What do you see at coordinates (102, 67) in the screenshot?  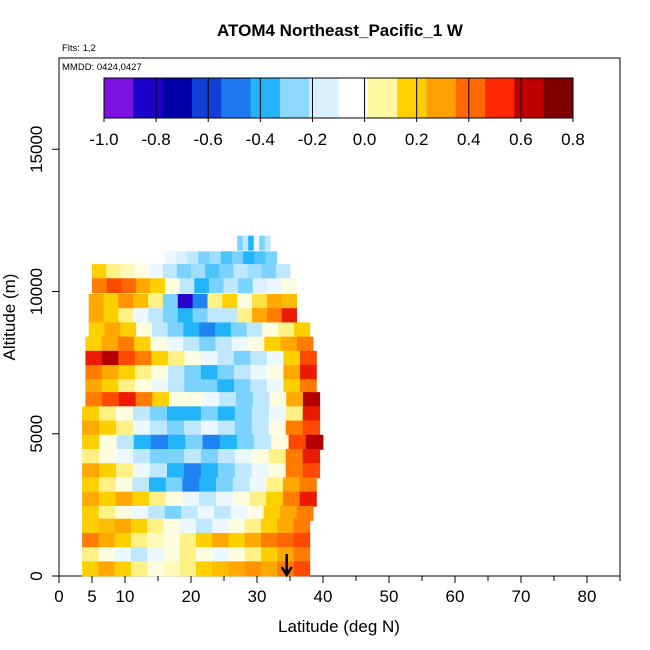 I see `subtitle-dates: MMDD: 0424,0427` at bounding box center [102, 67].